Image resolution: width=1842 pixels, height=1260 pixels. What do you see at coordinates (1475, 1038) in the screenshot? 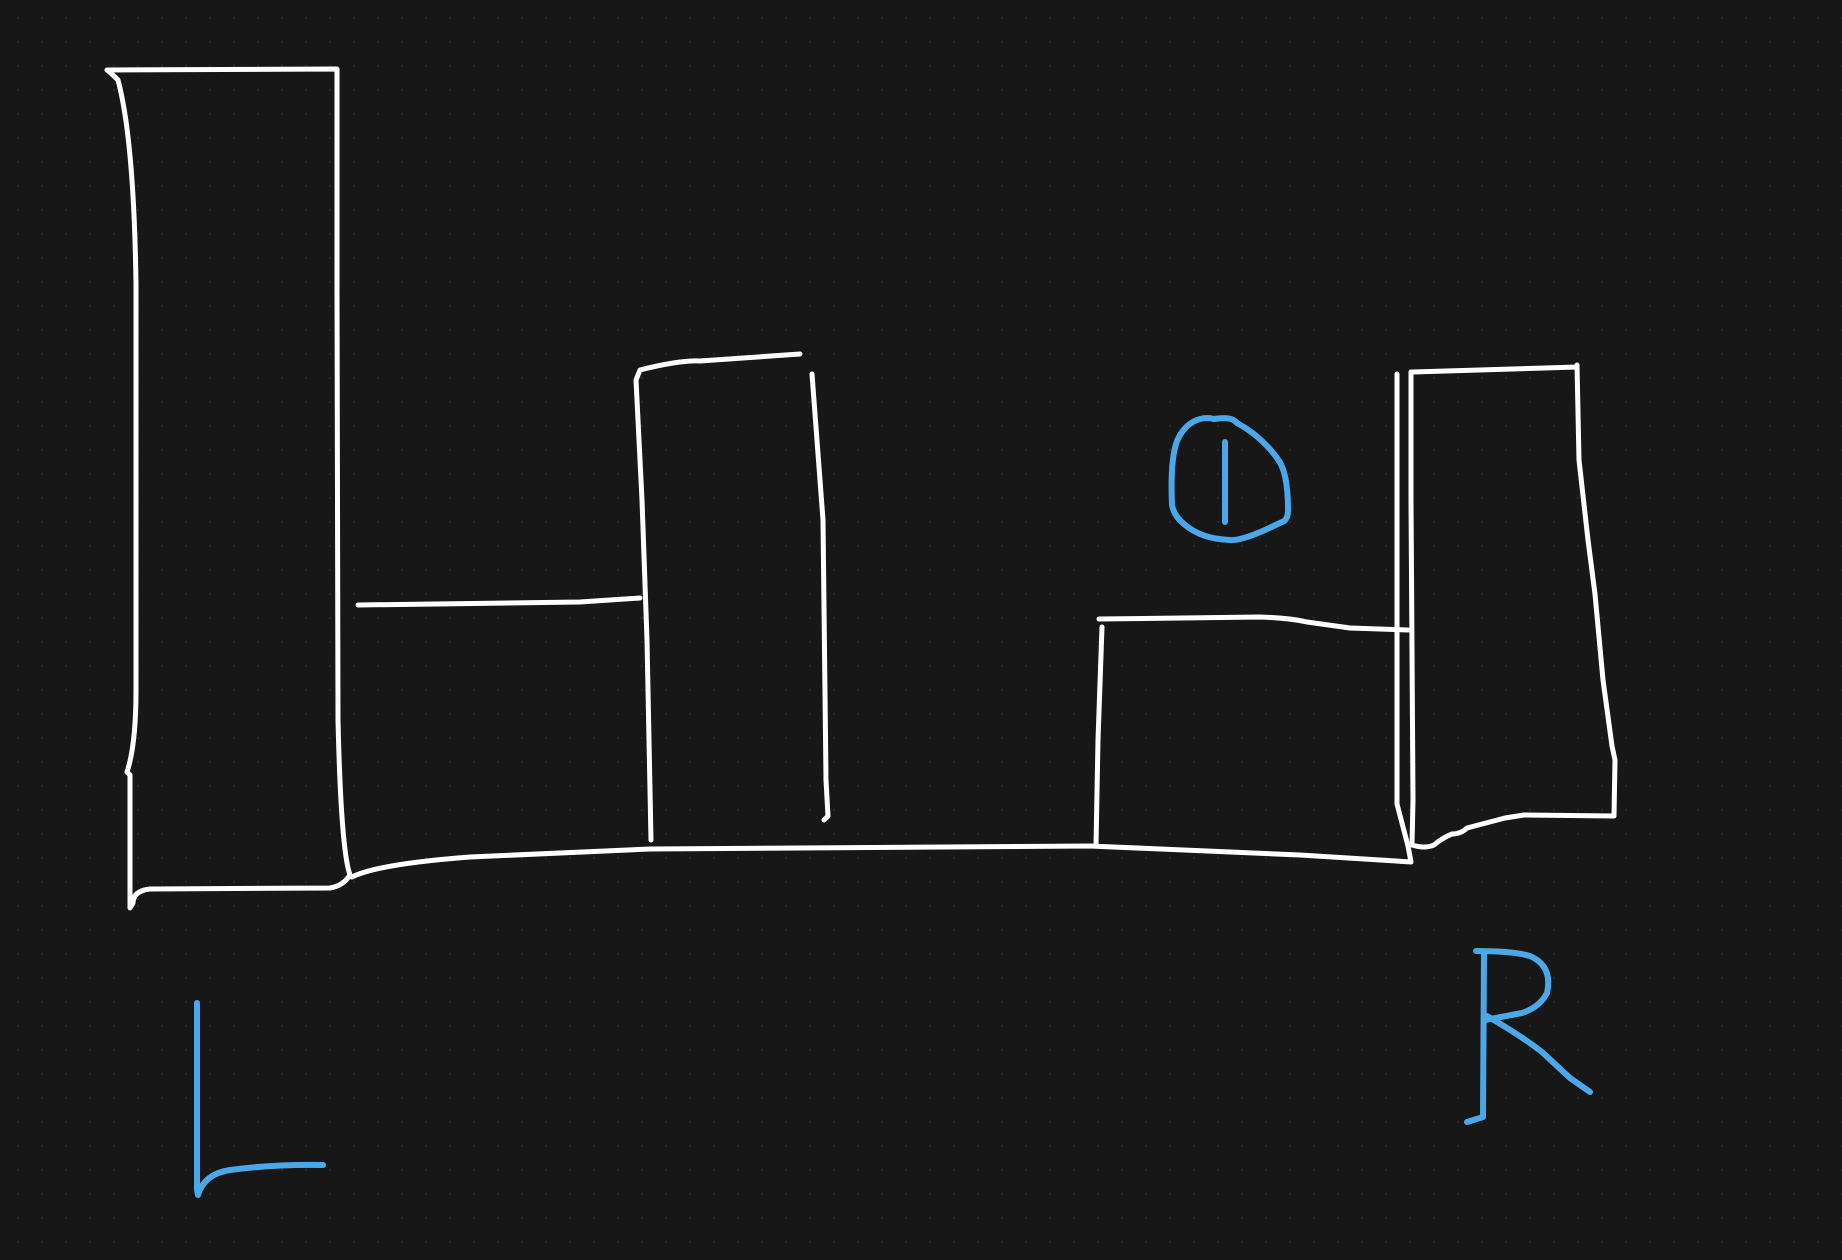
I see `pointer-right-glyph` at bounding box center [1475, 1038].